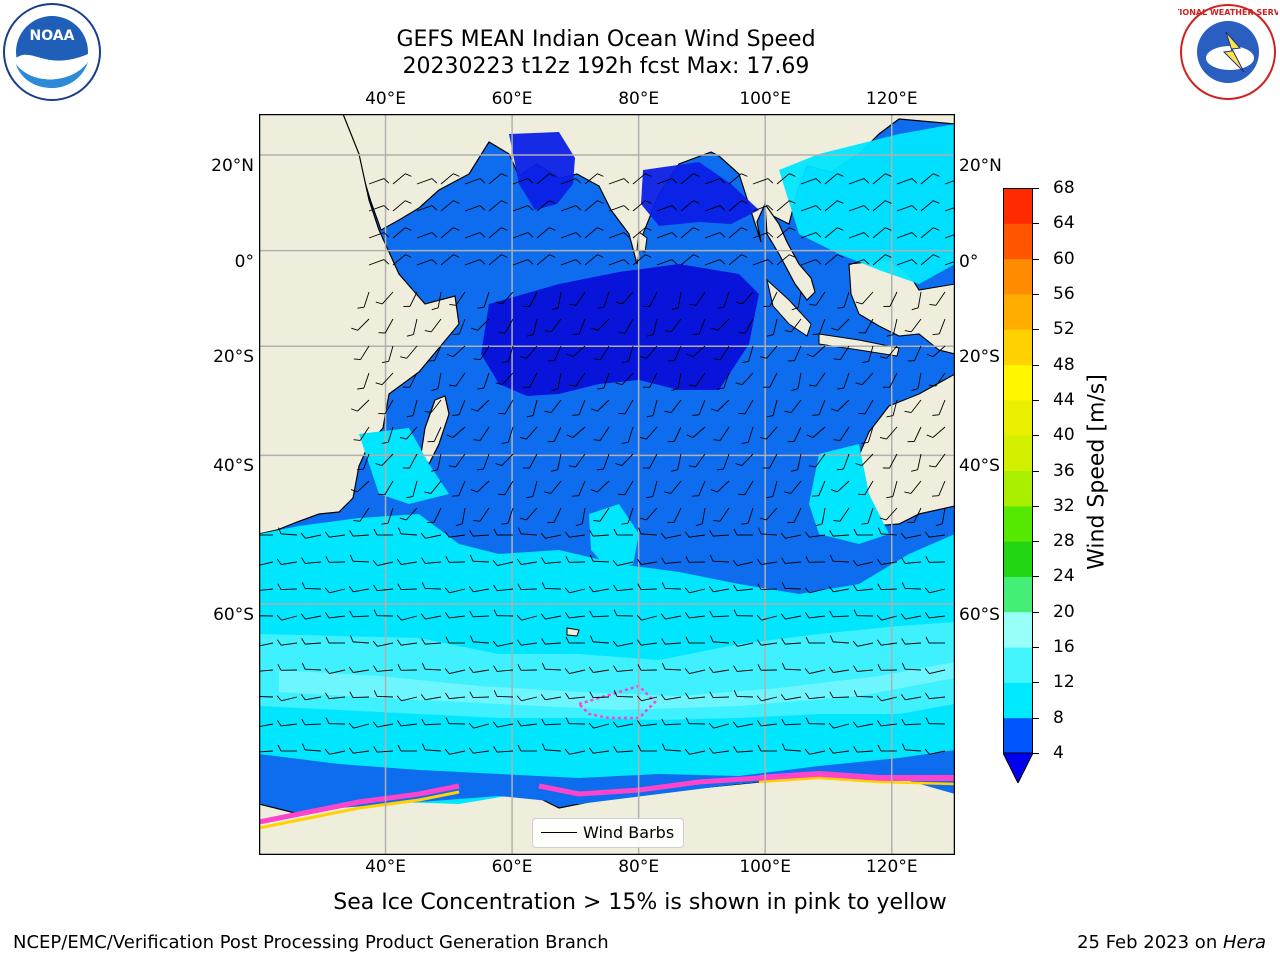 The width and height of the screenshot is (1280, 960). I want to click on colorbar-tick-label: 68, so click(1064, 188).